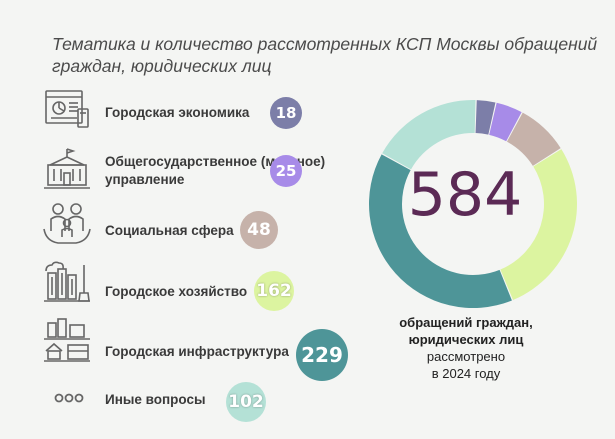 The height and width of the screenshot is (439, 615). What do you see at coordinates (466, 322) in the screenshot?
I see `caption-line: обращений граждан,` at bounding box center [466, 322].